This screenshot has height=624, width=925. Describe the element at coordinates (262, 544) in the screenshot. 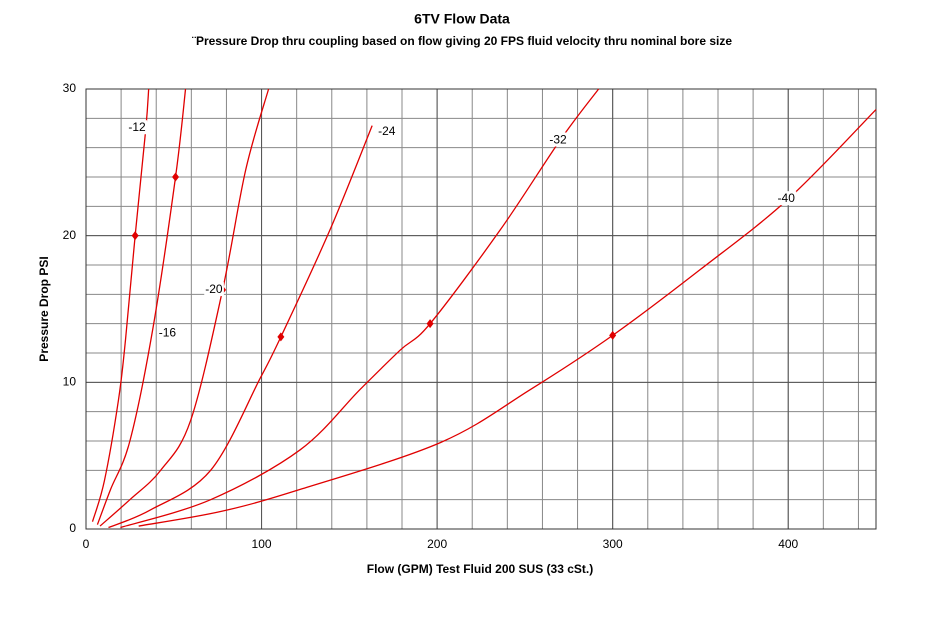

I see `x-tick-label: 100` at that location.